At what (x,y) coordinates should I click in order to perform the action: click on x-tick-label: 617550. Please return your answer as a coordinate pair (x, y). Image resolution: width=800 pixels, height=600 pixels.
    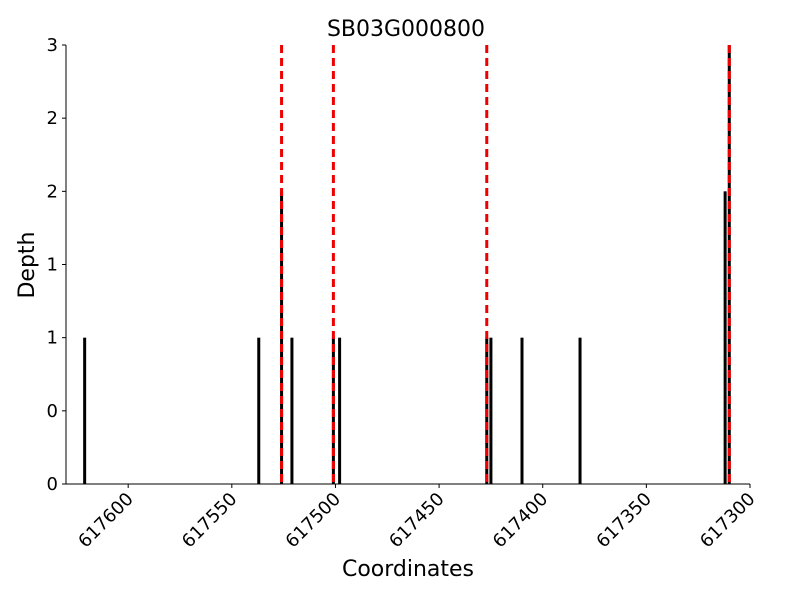
    Looking at the image, I should click on (209, 520).